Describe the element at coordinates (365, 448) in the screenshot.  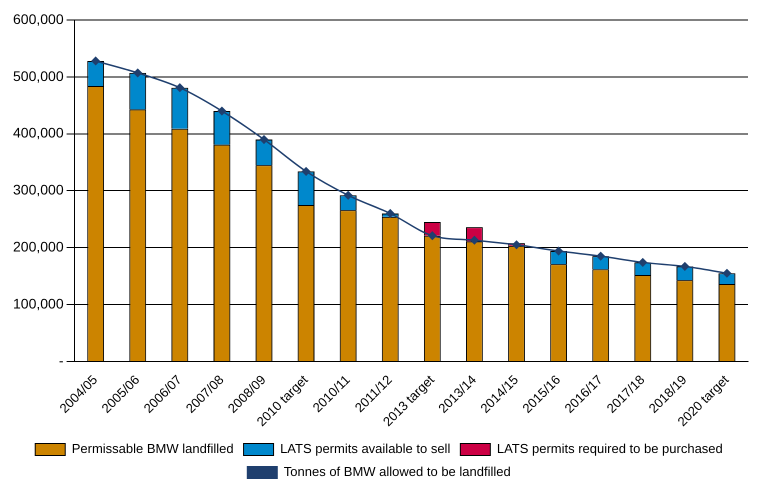
I see `legend-label: LATS permits available to sell` at that location.